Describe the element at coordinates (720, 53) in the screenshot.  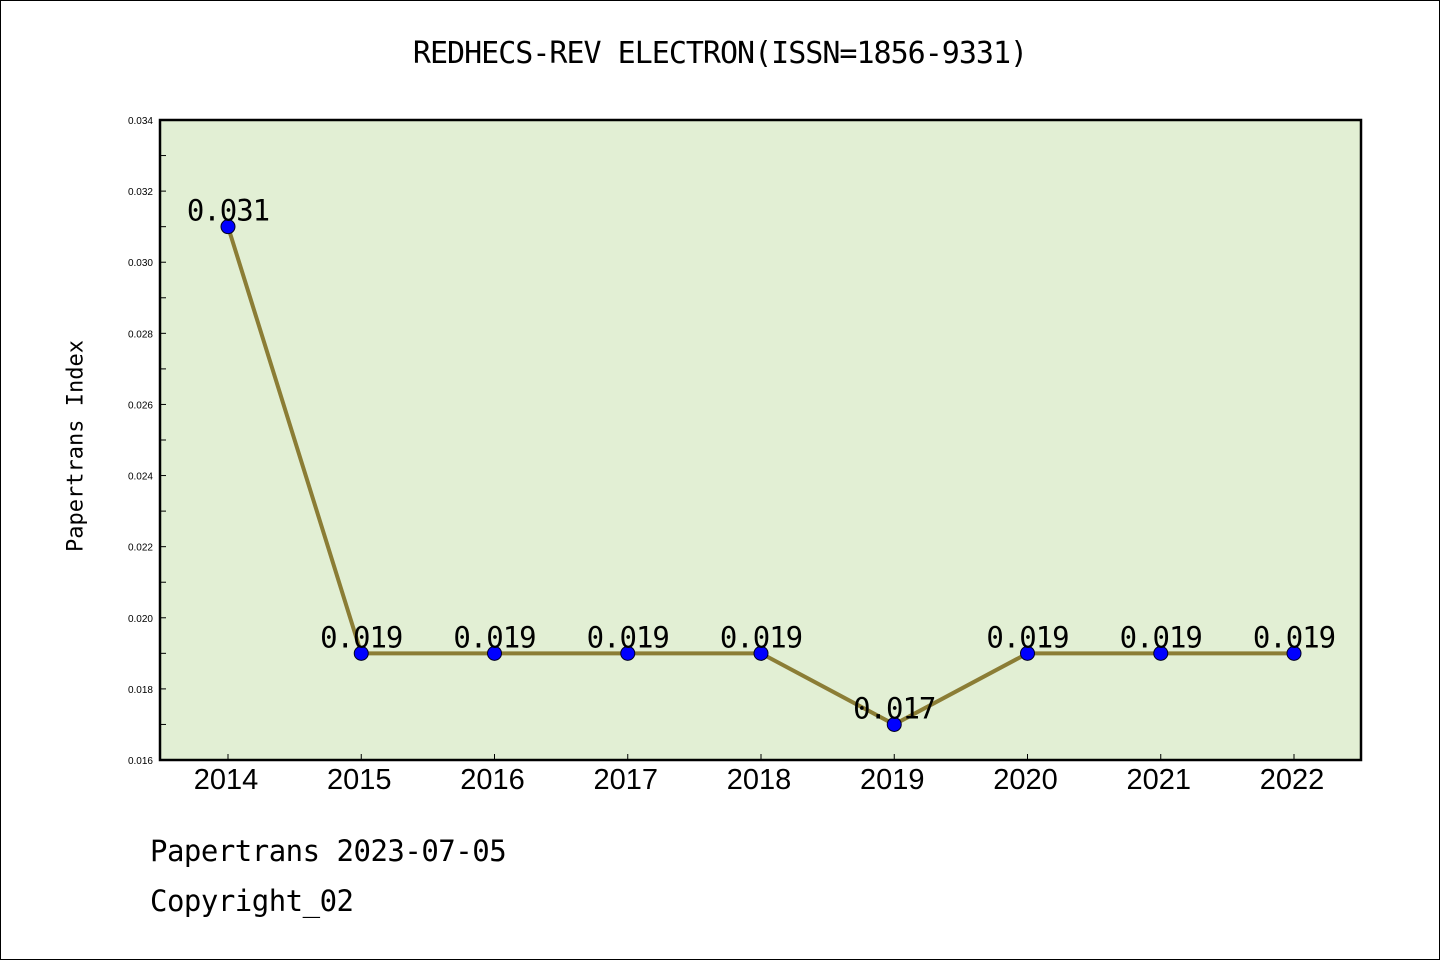
I see `chart-title: REDHECS-REV ELECTRON(ISSN=1856-9331)` at that location.